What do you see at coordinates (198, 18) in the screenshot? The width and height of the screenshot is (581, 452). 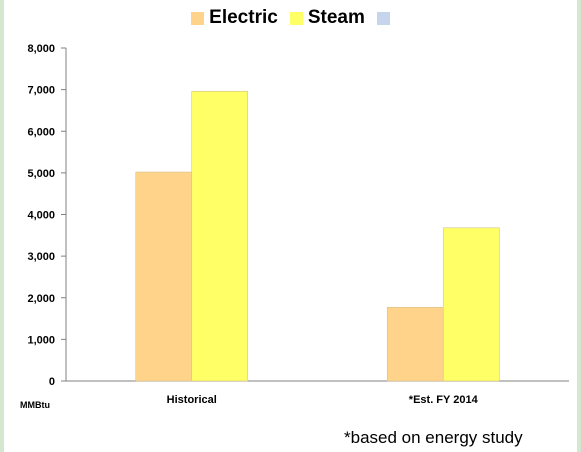 I see `legend-swatch-electric` at bounding box center [198, 18].